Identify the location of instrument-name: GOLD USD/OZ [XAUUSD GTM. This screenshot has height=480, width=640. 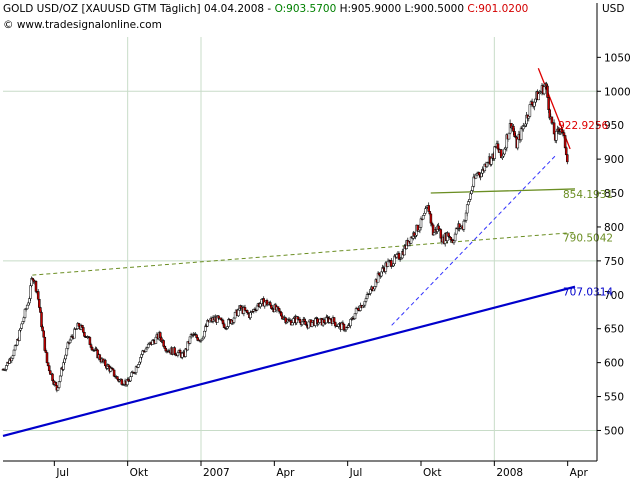
(80, 9).